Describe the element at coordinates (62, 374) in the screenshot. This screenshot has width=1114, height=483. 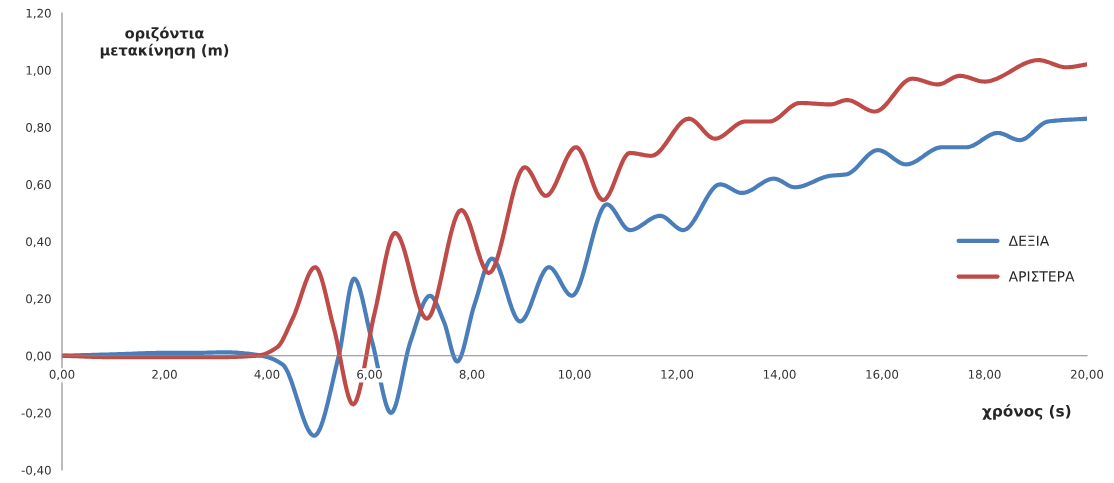
I see `x-tick-label: 0,00` at that location.